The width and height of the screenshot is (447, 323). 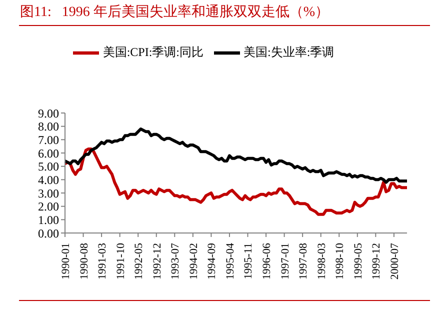 What do you see at coordinates (358, 261) in the screenshot?
I see `x-tick-label: 1999-05` at bounding box center [358, 261].